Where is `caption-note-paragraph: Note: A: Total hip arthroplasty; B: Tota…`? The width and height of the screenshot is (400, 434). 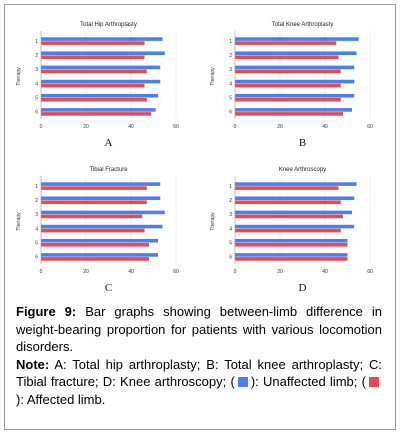 caption-note-paragraph: Note: A: Total hip arthroplasty; B: Tota… is located at coordinates (199, 382).